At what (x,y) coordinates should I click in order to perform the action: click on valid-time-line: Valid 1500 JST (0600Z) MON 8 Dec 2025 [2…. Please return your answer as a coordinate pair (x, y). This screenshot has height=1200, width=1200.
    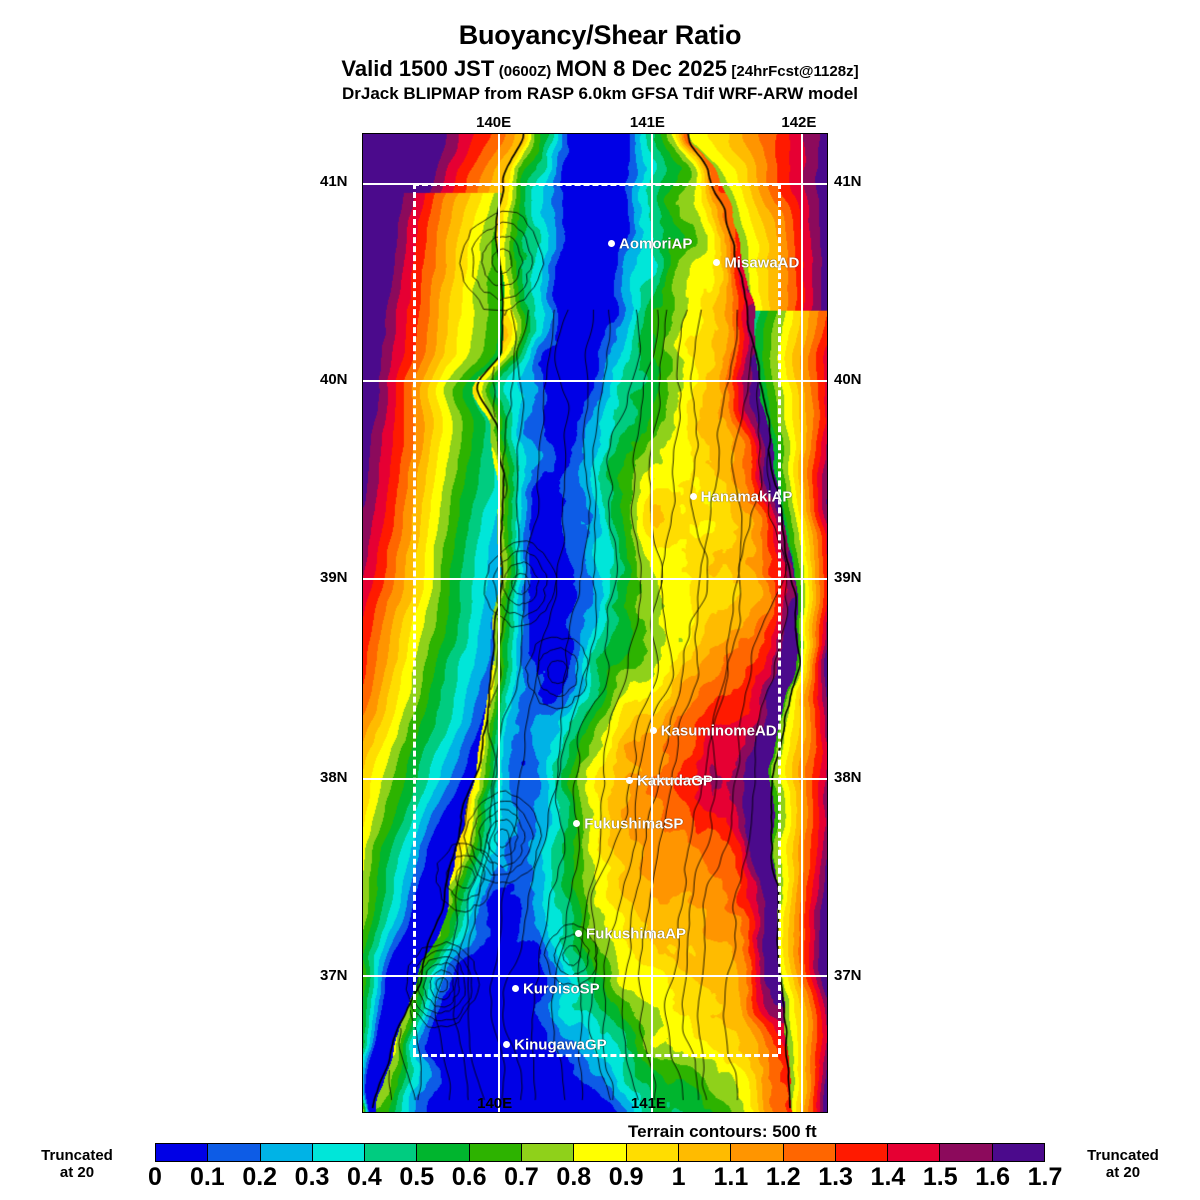
    Looking at the image, I should click on (600, 69).